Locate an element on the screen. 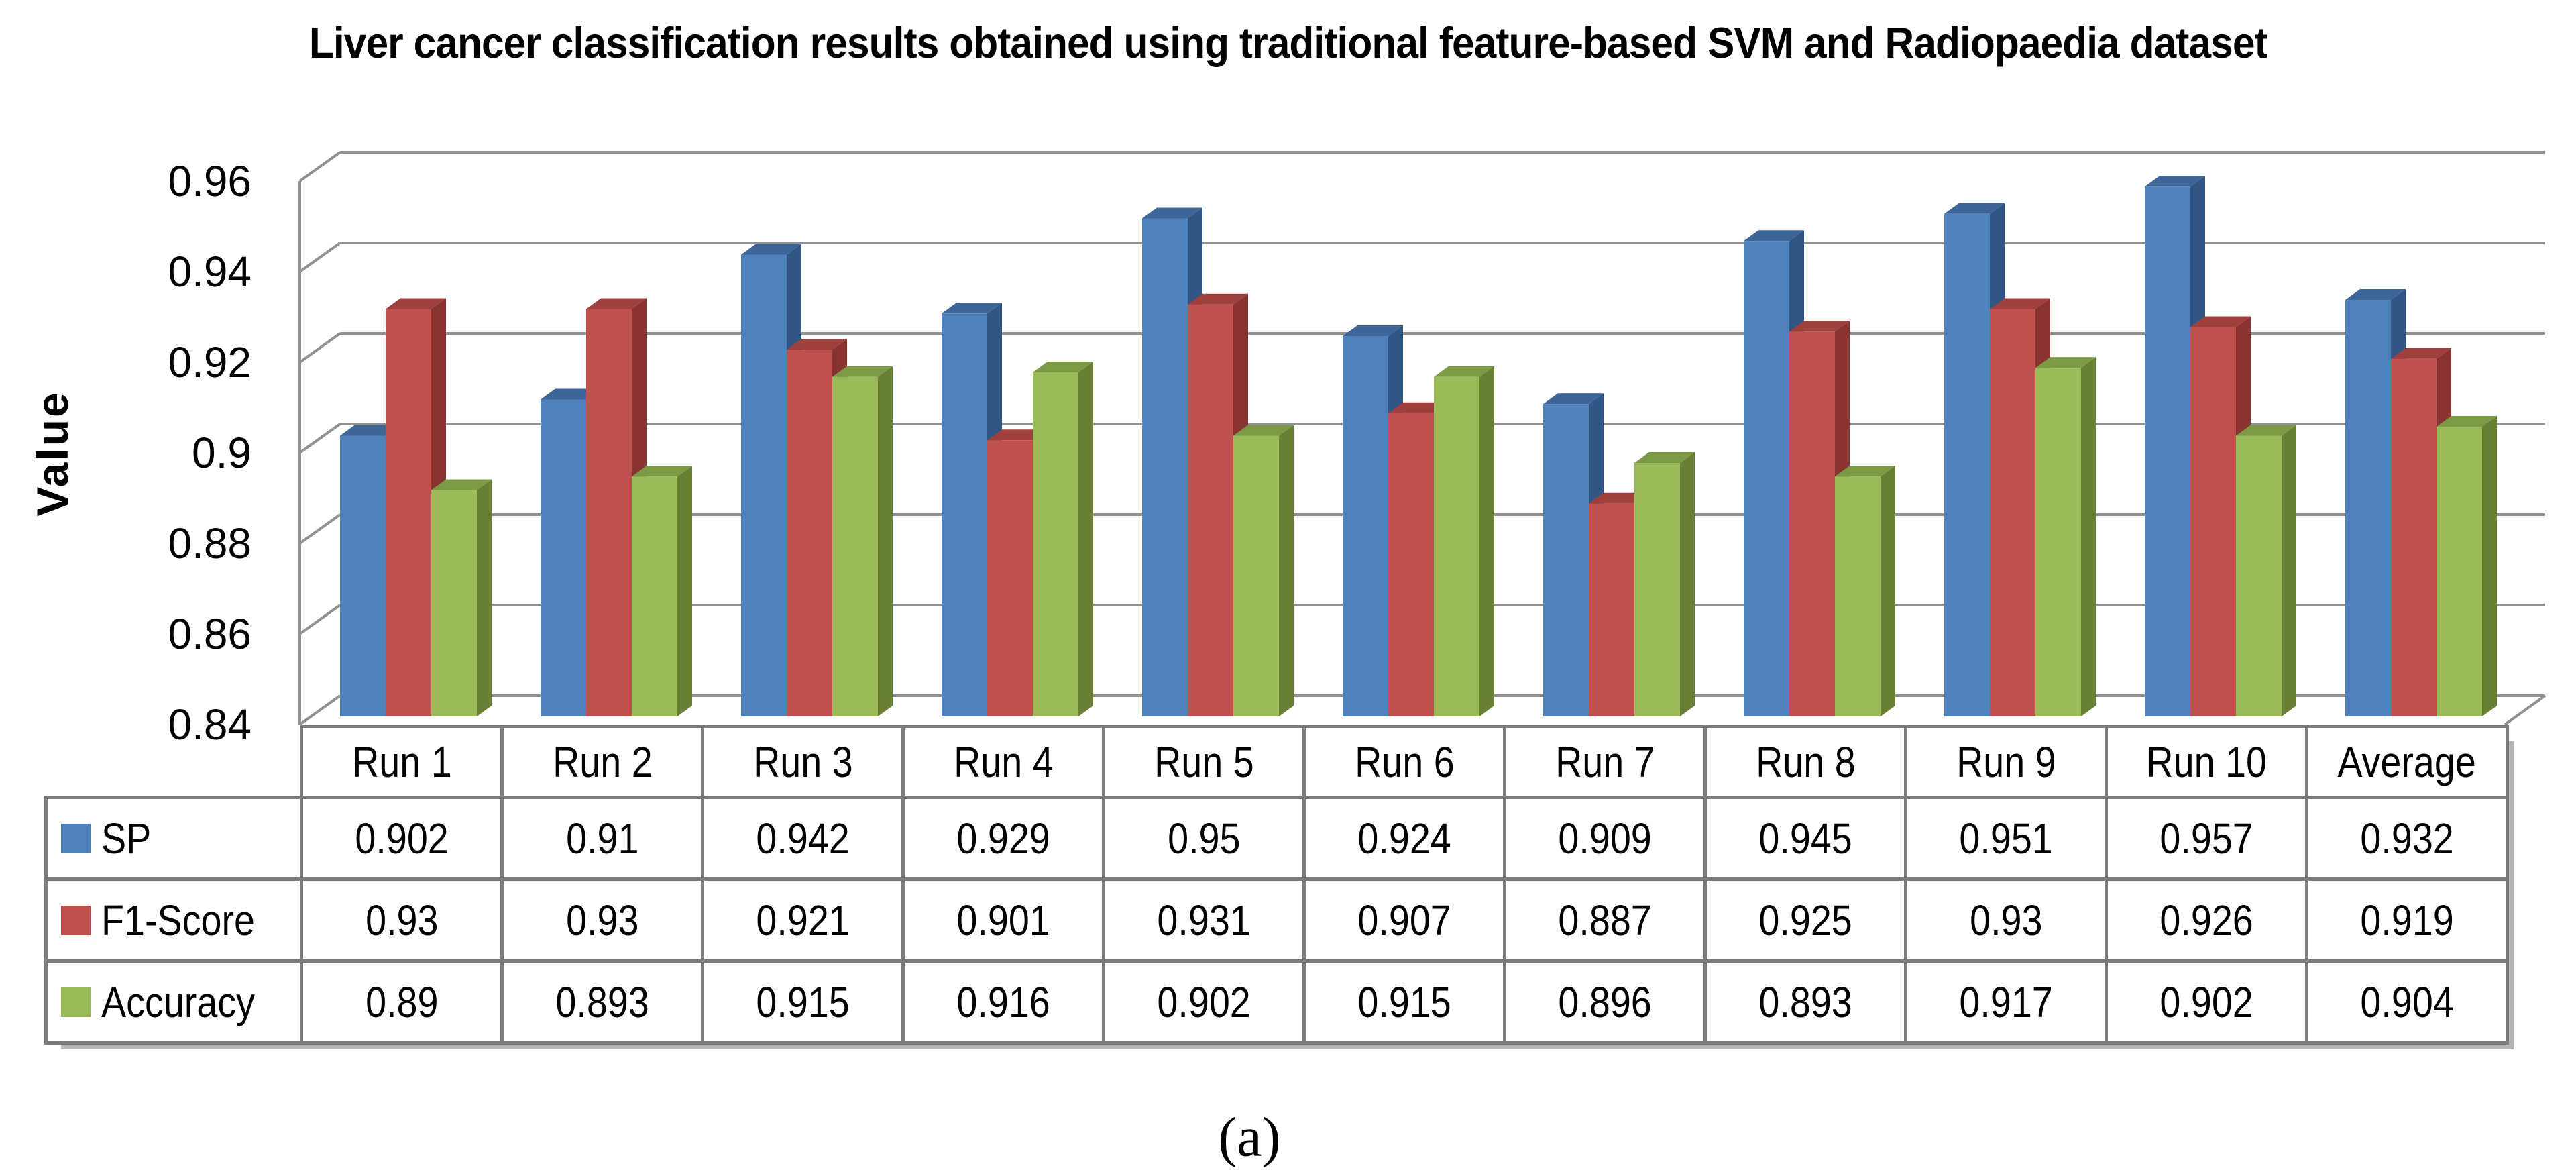  value-text: 0.916 is located at coordinates (1003, 1001).